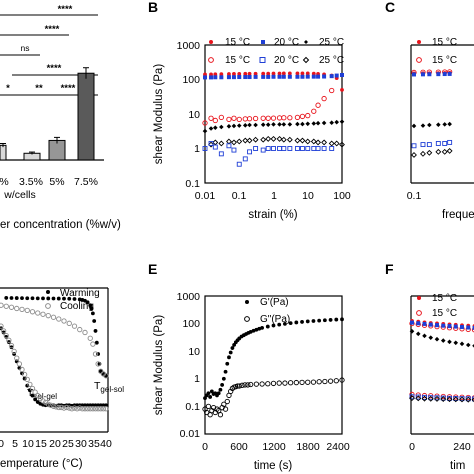 The width and height of the screenshot is (474, 474). Describe the element at coordinates (94, 444) in the screenshot. I see `panel-d-xtick-35: 35` at that location.